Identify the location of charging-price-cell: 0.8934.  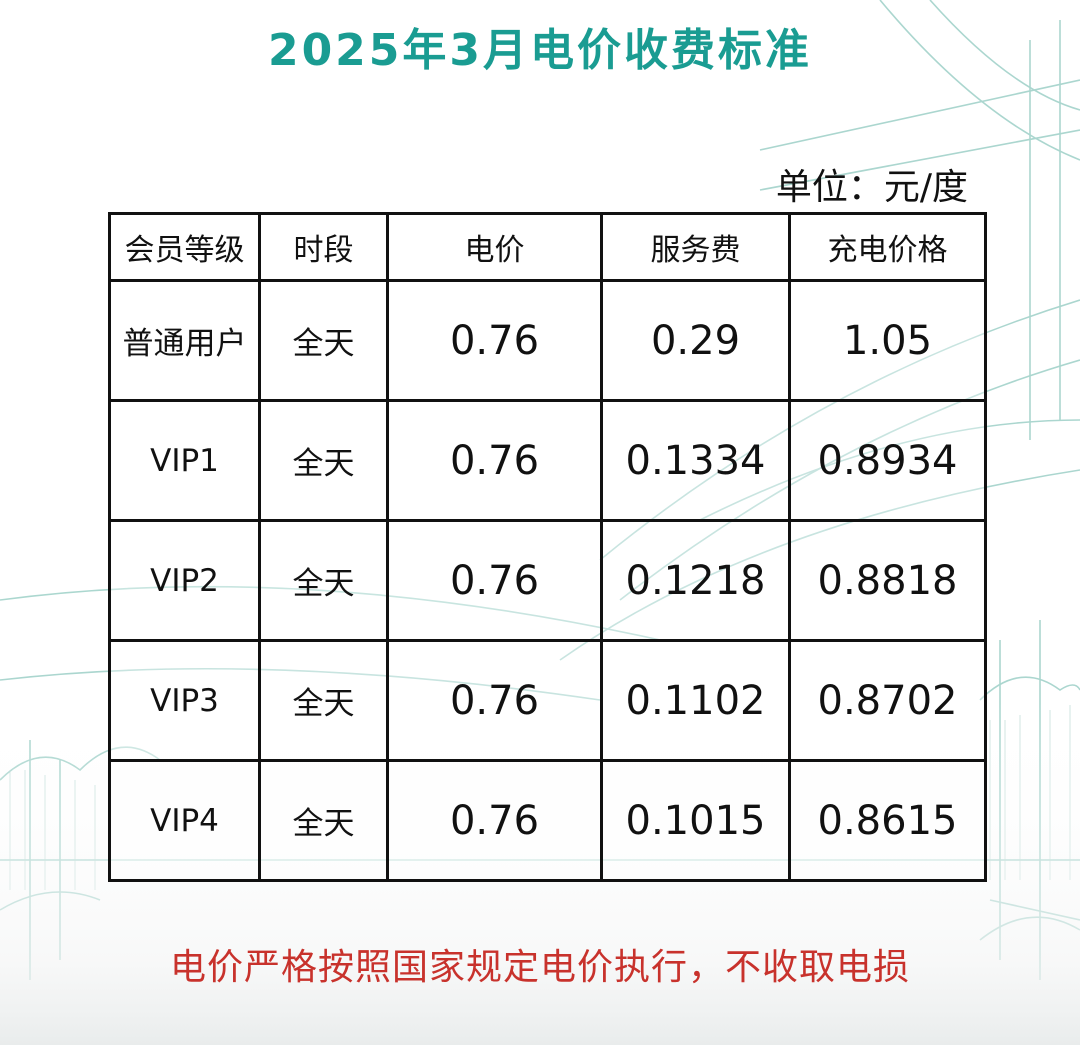
(887, 460).